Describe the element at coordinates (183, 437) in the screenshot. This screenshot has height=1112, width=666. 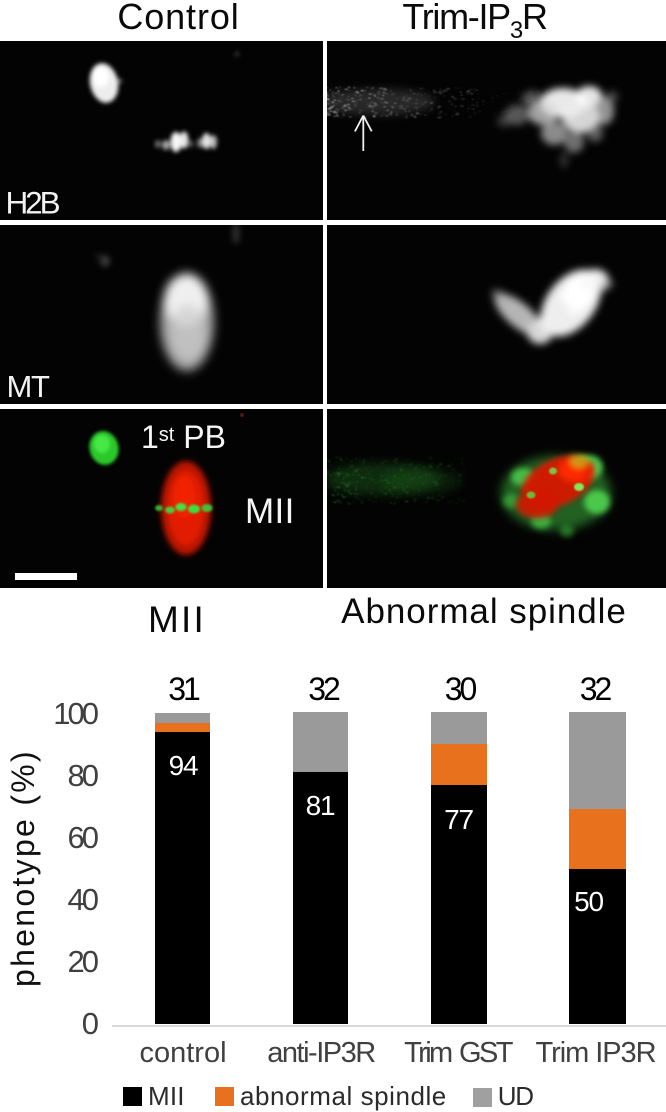
I see `svg-text: 1st PB` at that location.